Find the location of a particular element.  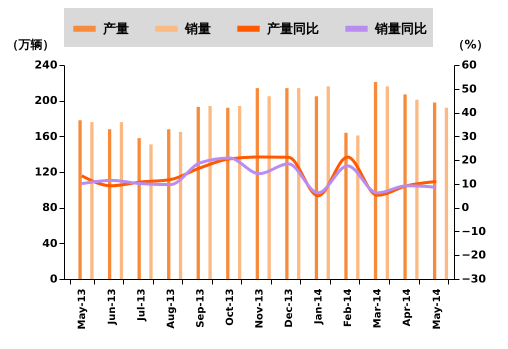

y-tick-label: 200 is located at coordinates (46, 101).